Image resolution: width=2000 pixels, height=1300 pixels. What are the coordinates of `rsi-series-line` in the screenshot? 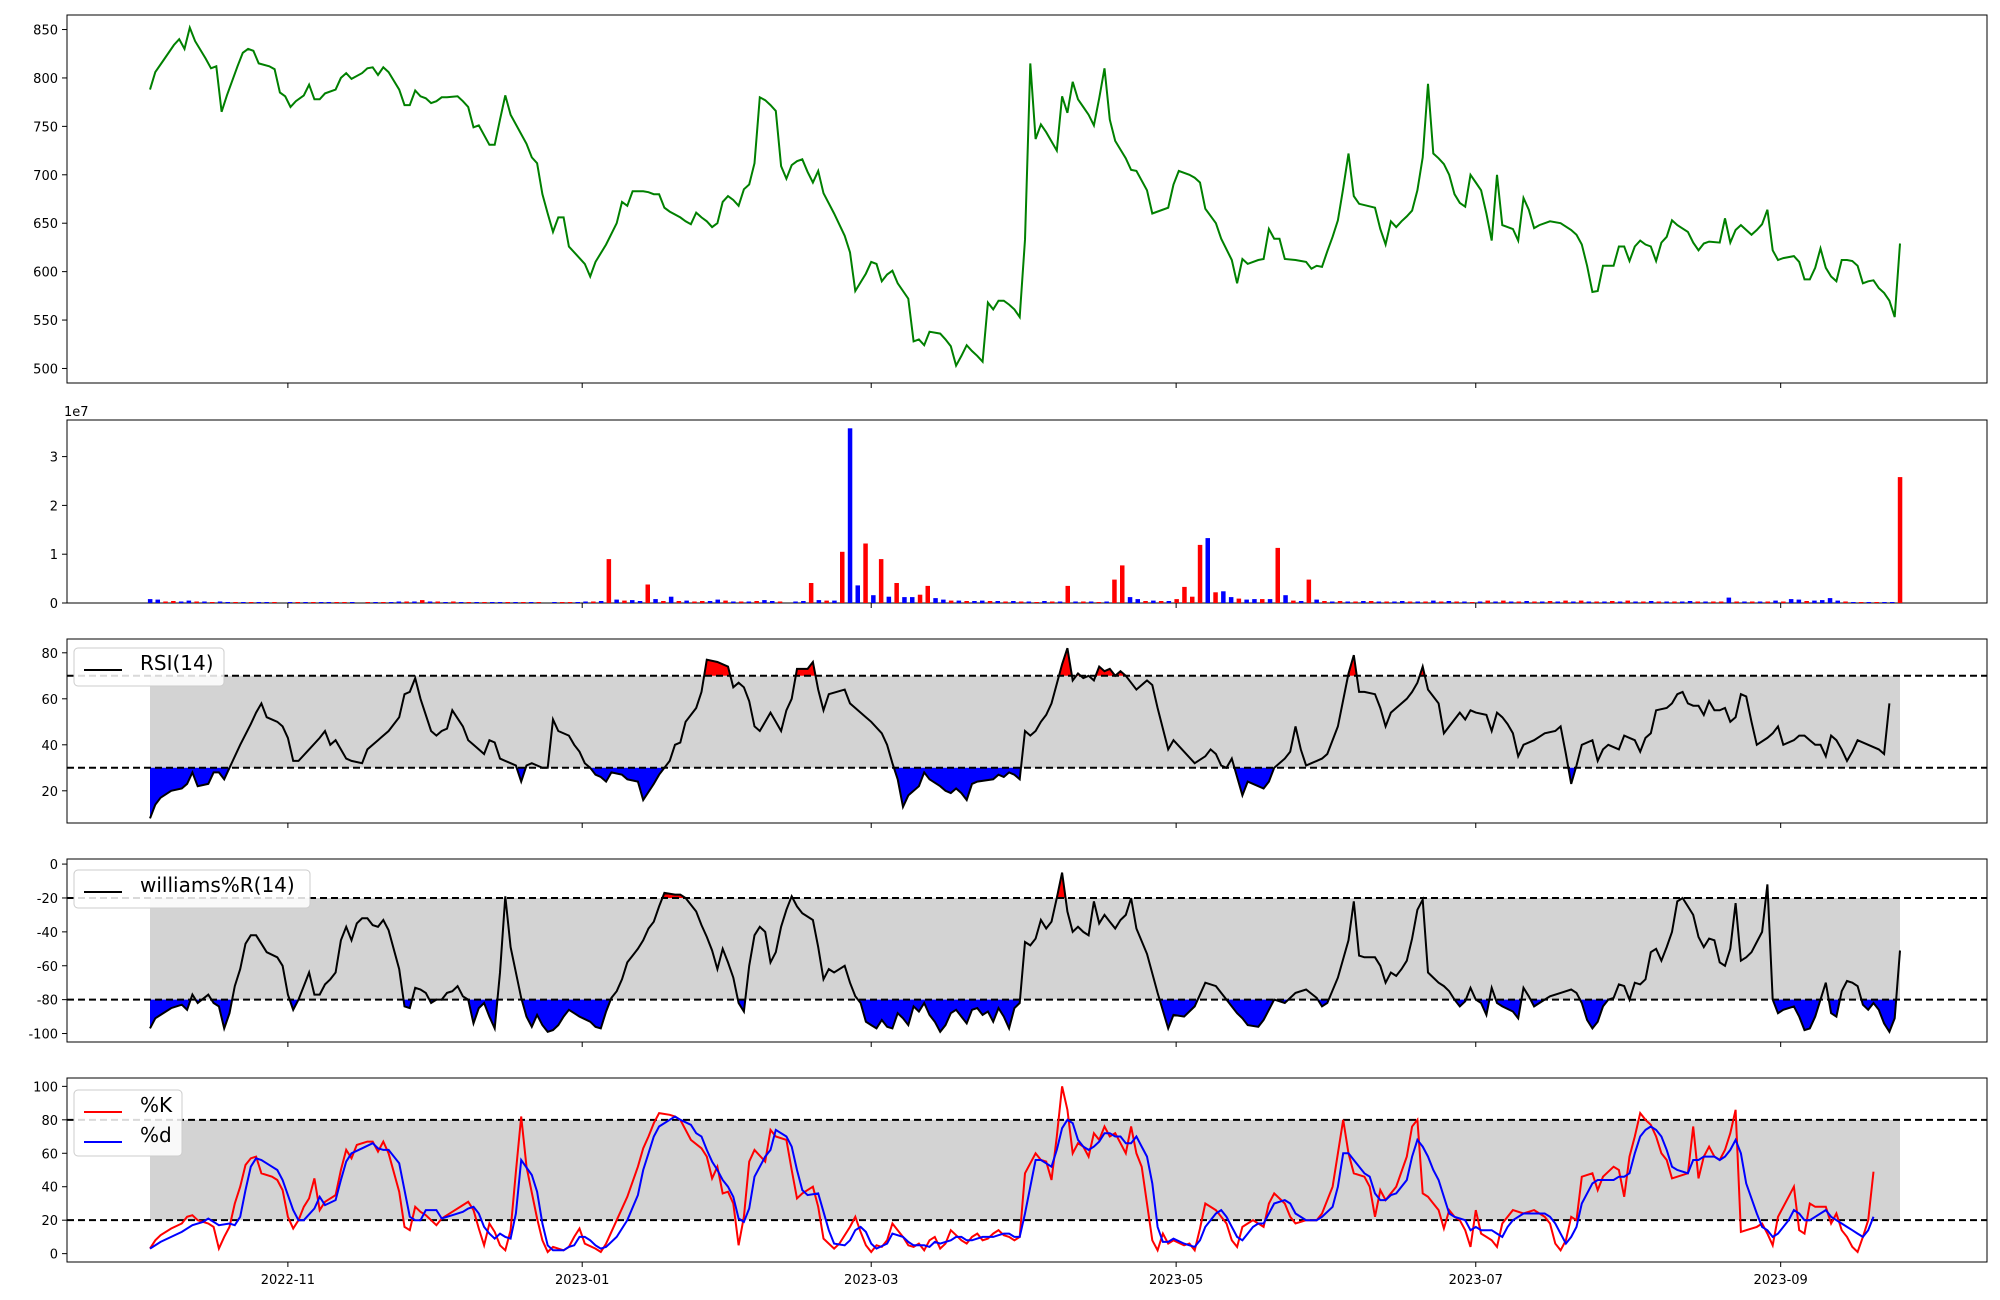 It's located at (1020, 733).